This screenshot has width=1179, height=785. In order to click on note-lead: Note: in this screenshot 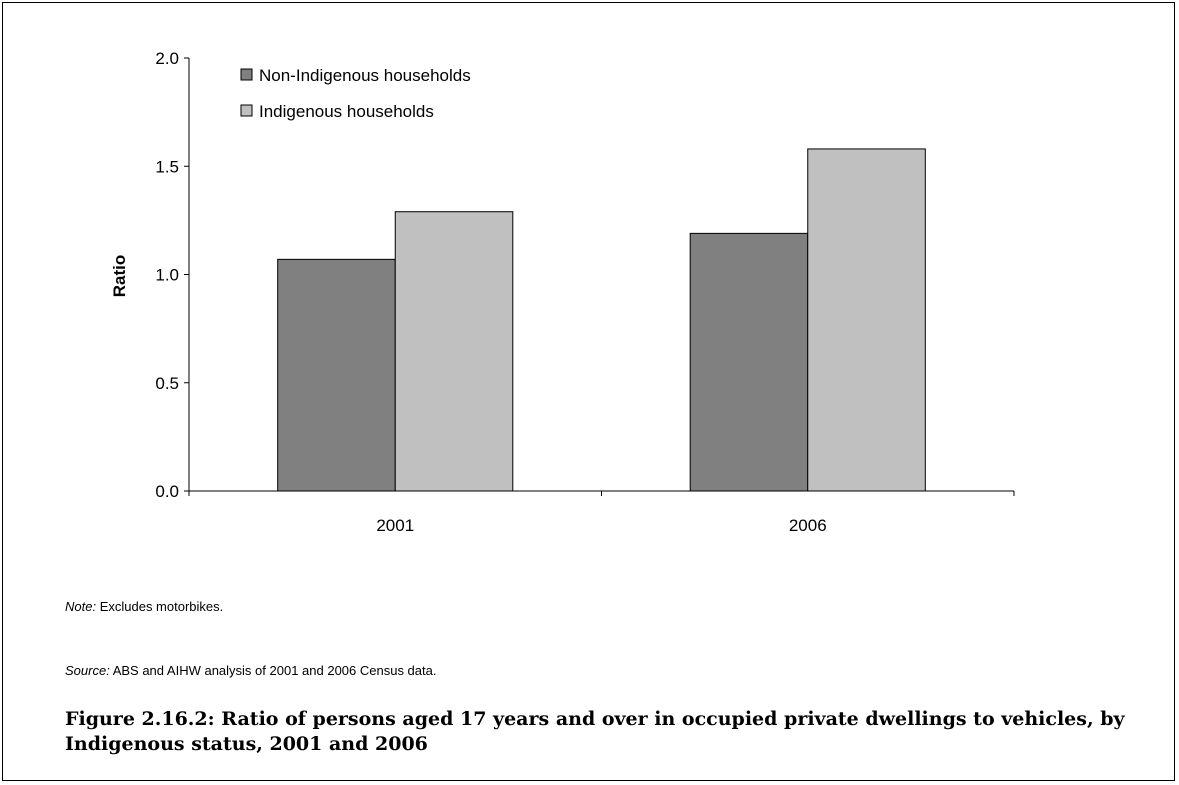, I will do `click(81, 606)`.